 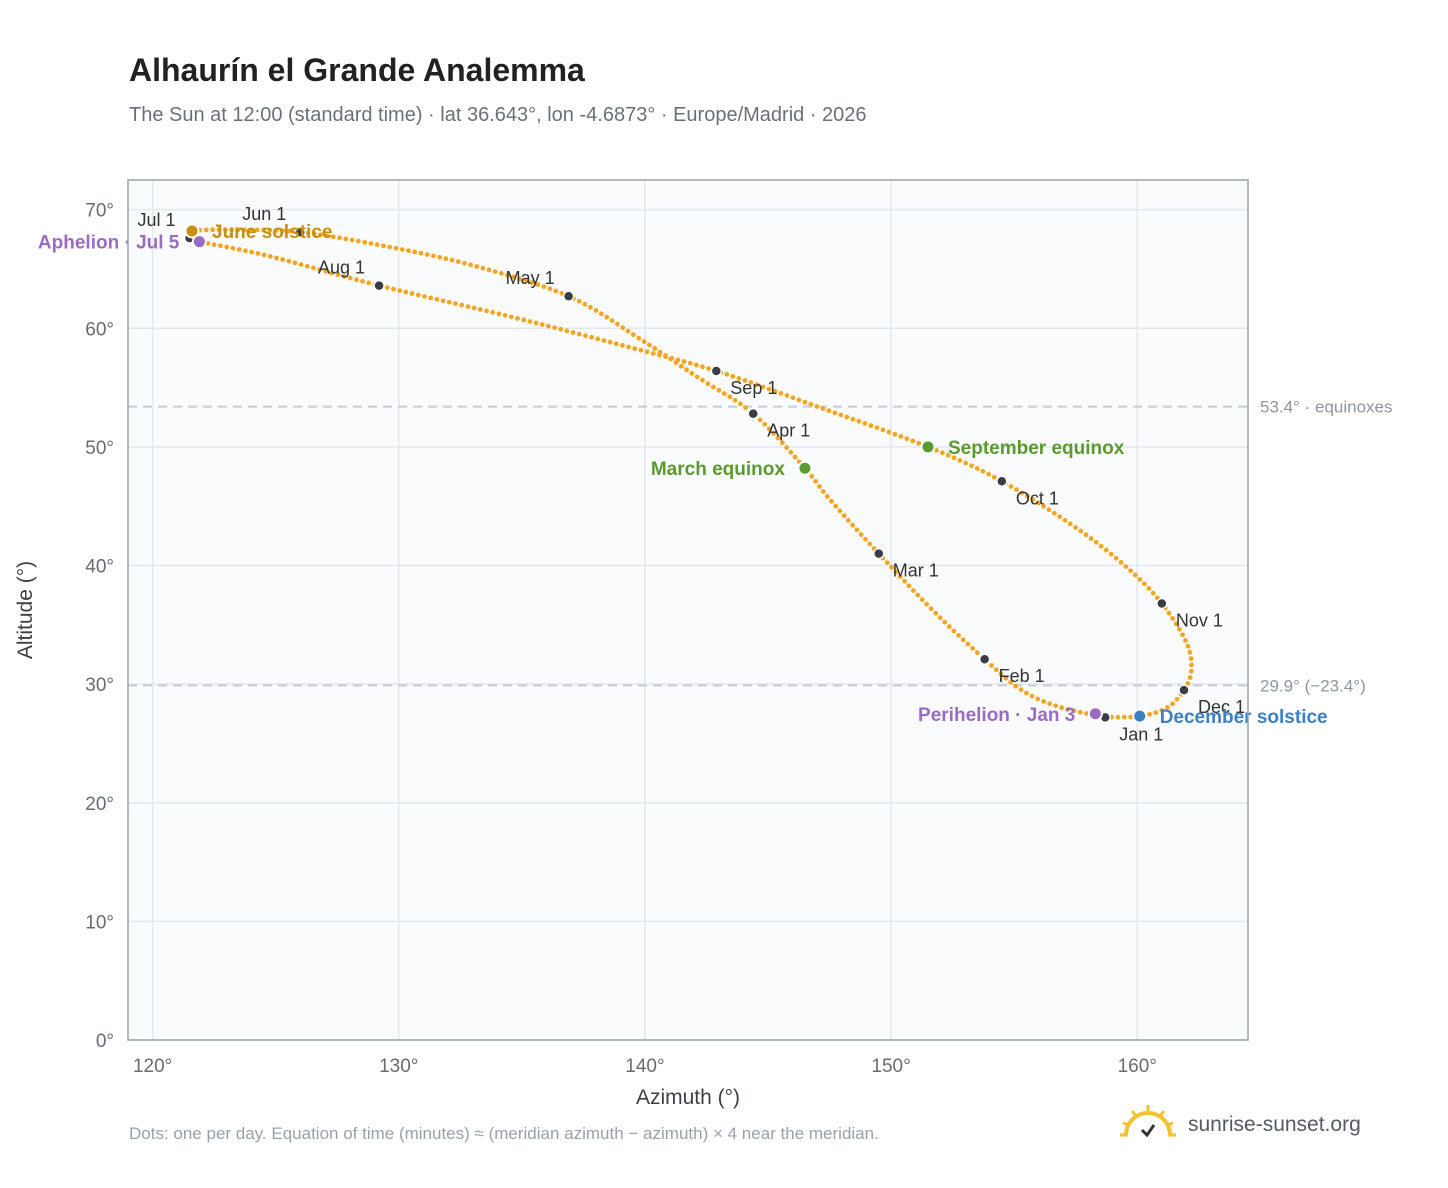 I want to click on brand: sunrise-sunset.org, so click(x=1240, y=1125).